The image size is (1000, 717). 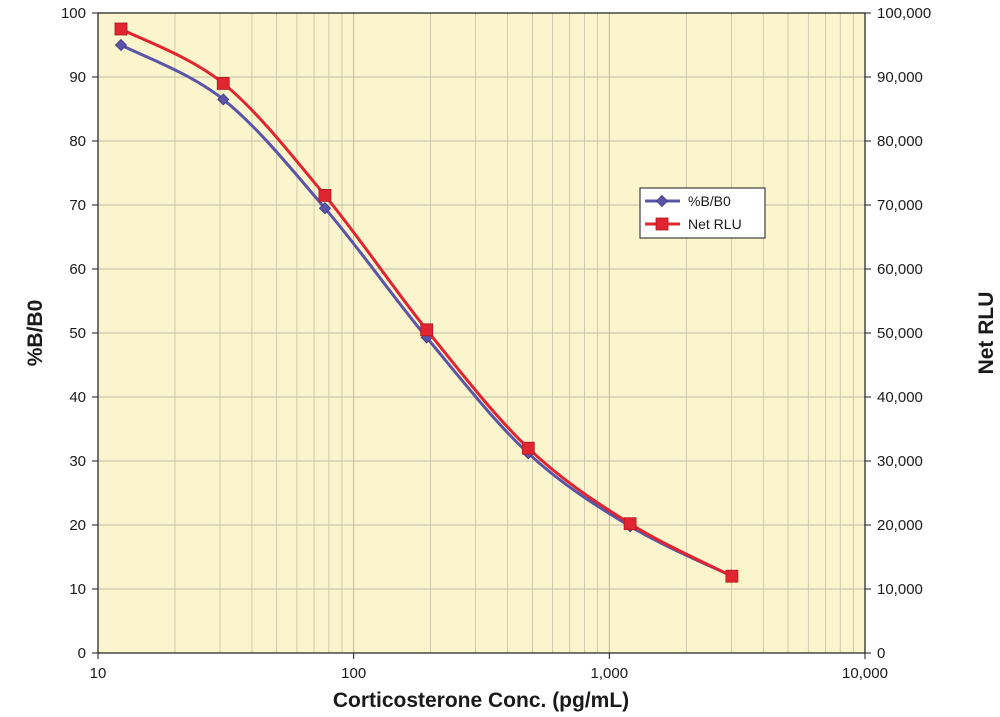 What do you see at coordinates (353, 673) in the screenshot?
I see `x-tick-label: 100` at bounding box center [353, 673].